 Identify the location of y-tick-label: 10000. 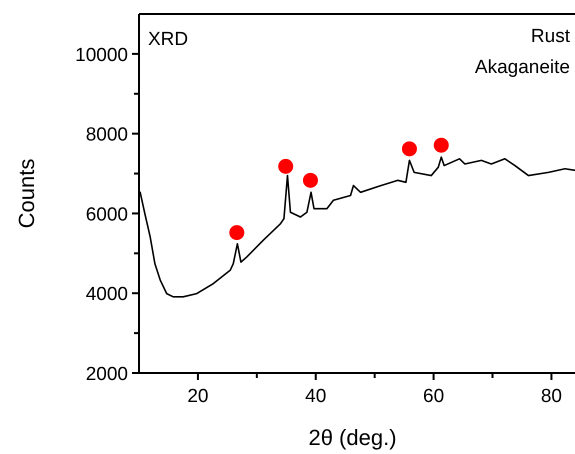
(101, 55).